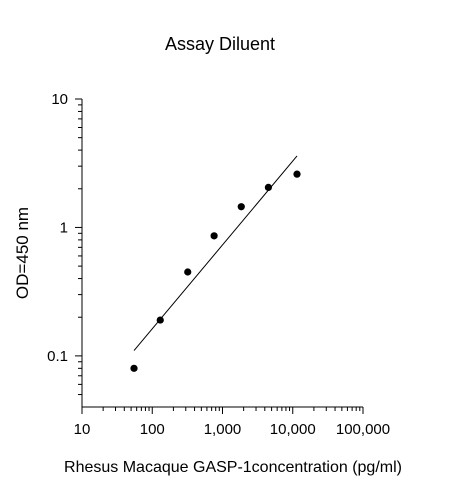  What do you see at coordinates (22, 253) in the screenshot?
I see `y-axis-label: OD=450 nm` at bounding box center [22, 253].